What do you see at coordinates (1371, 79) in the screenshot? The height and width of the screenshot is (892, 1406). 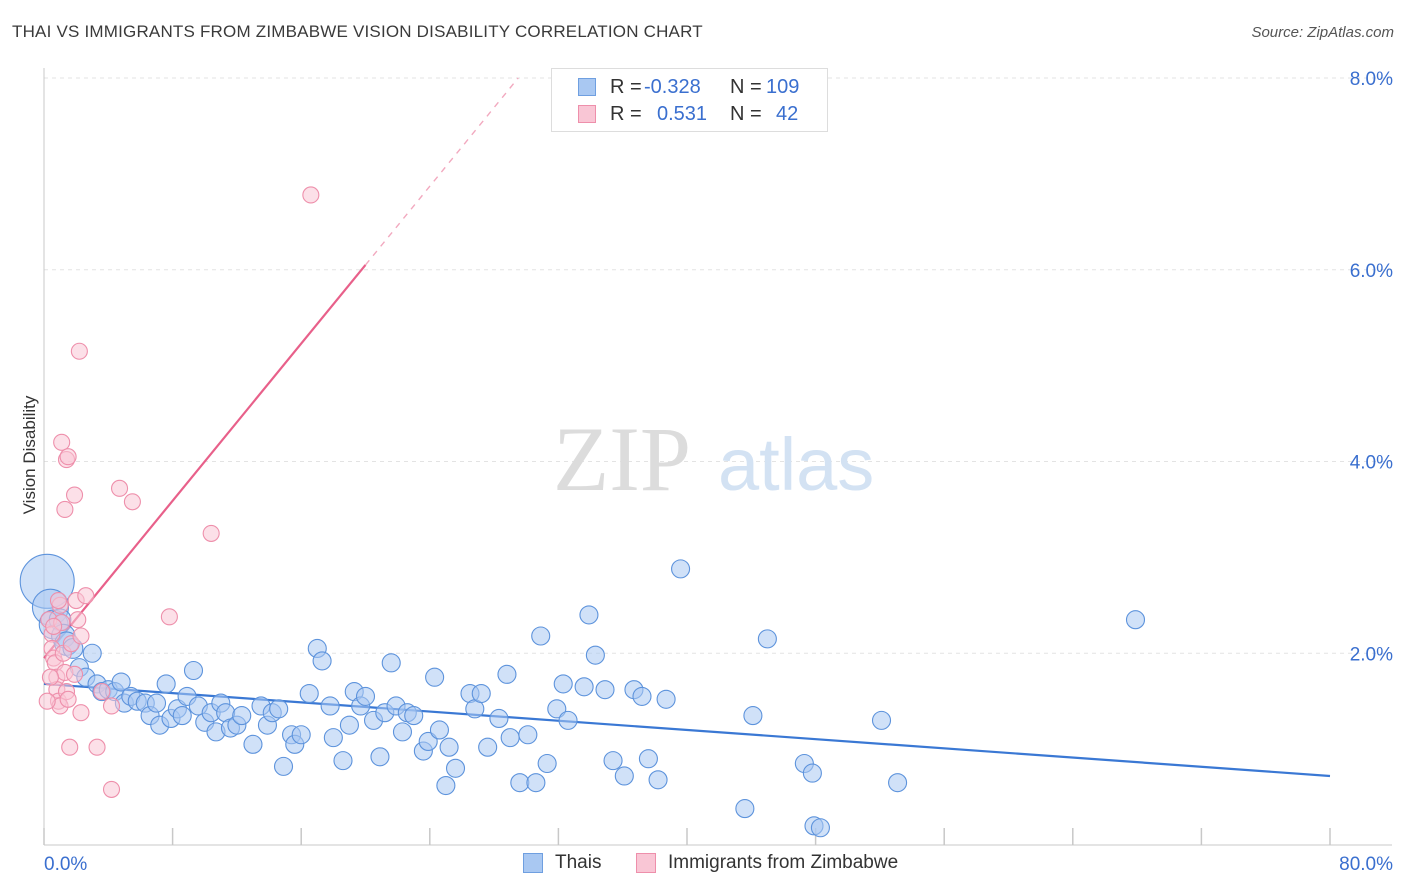 I see `y-tick-label: 8.0%` at bounding box center [1371, 79].